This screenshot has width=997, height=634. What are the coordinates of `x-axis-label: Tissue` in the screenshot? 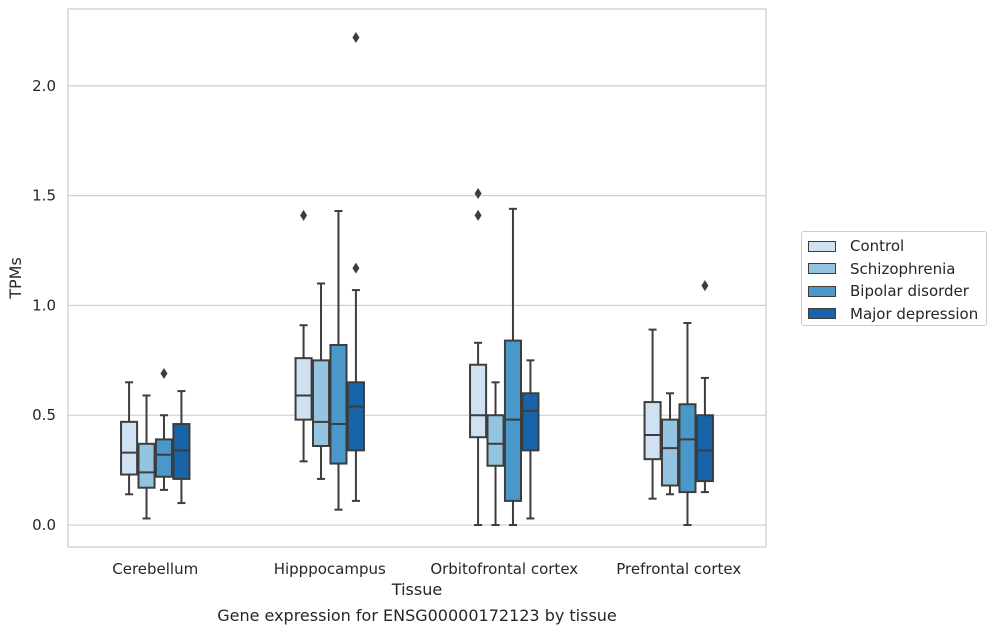 It's located at (416, 589).